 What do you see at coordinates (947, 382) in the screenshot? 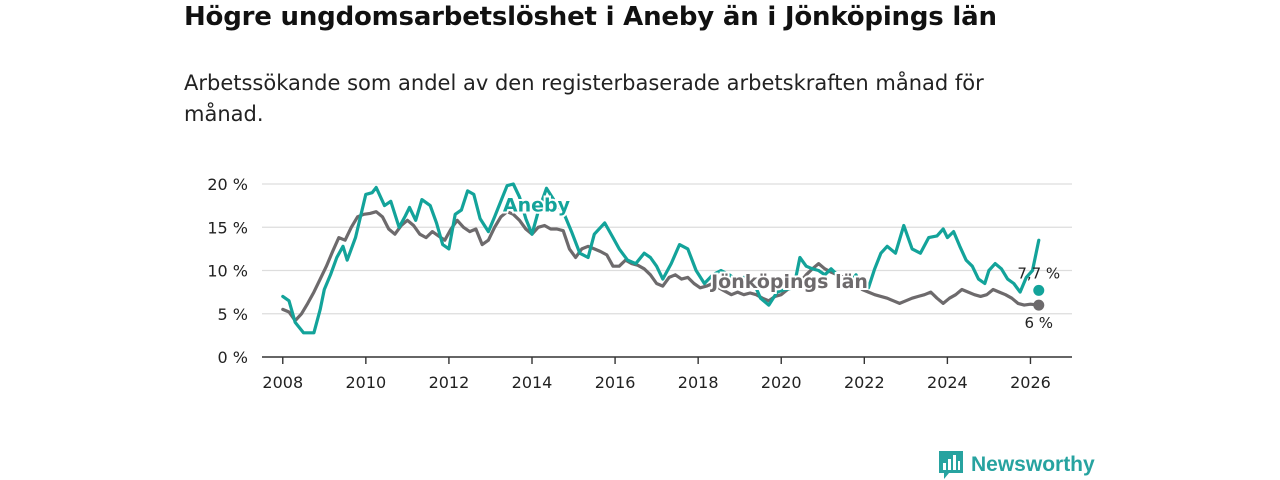
I see `x-tick-label-2024: 2024` at bounding box center [947, 382].